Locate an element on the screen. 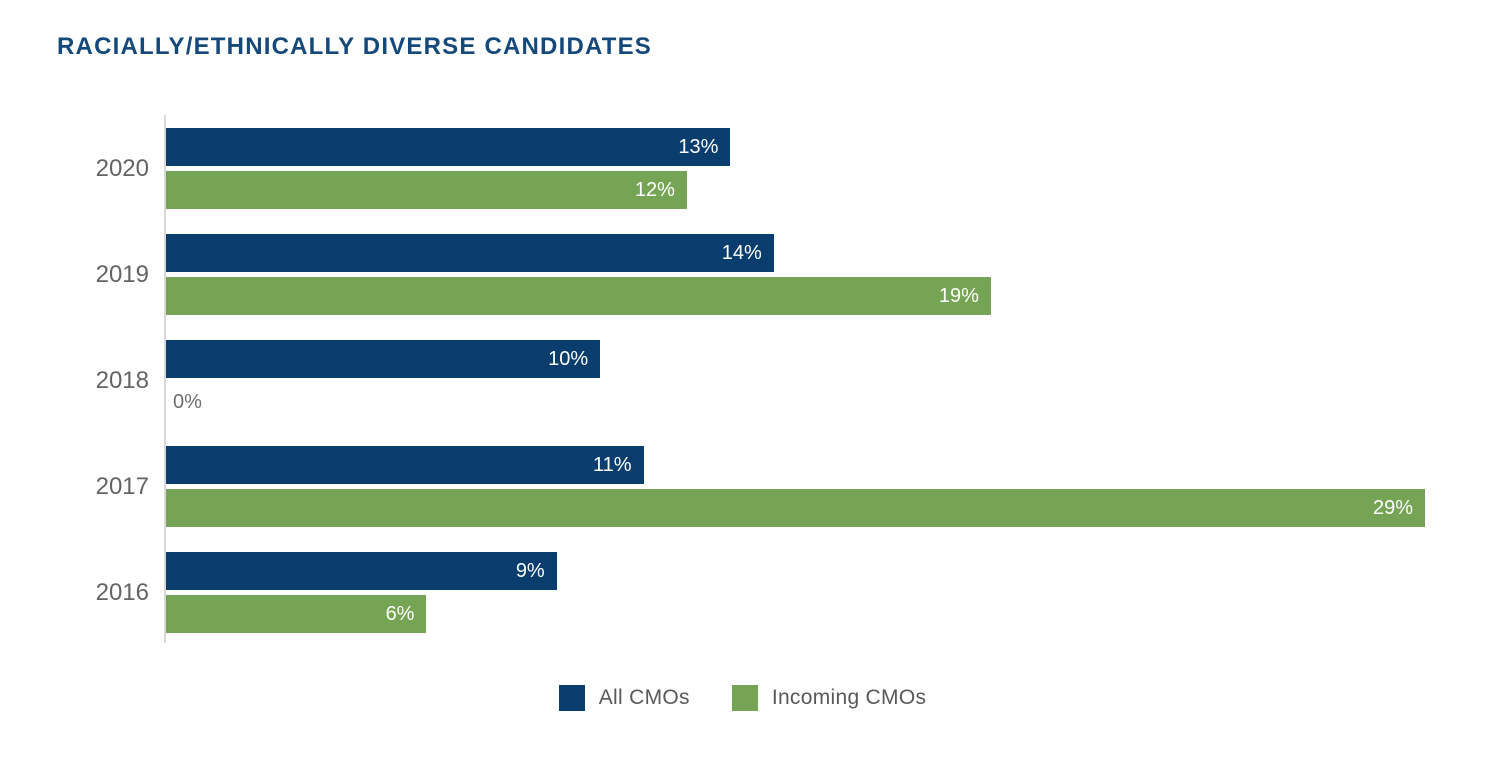 This screenshot has width=1485, height=757. category-label-2017: 2017 is located at coordinates (122, 486).